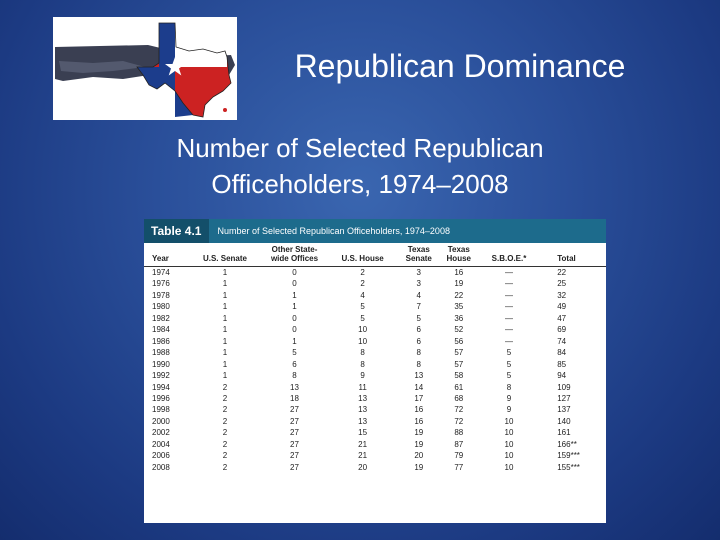  What do you see at coordinates (161, 341) in the screenshot?
I see `table-cell: 1986` at bounding box center [161, 341].